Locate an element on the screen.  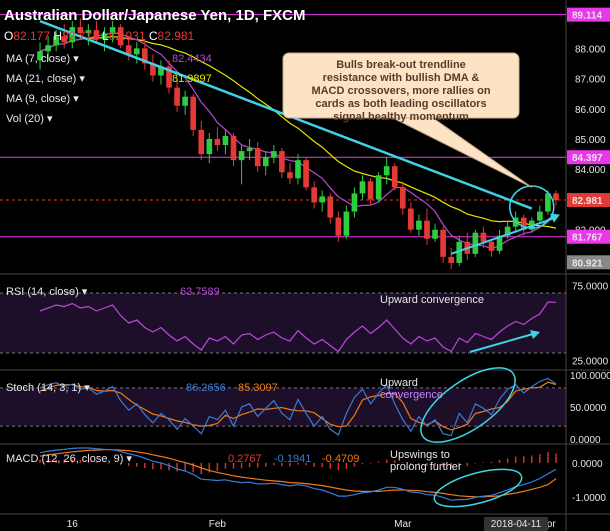
stoch-d-value: 85.3097 is located at coordinates (258, 388).